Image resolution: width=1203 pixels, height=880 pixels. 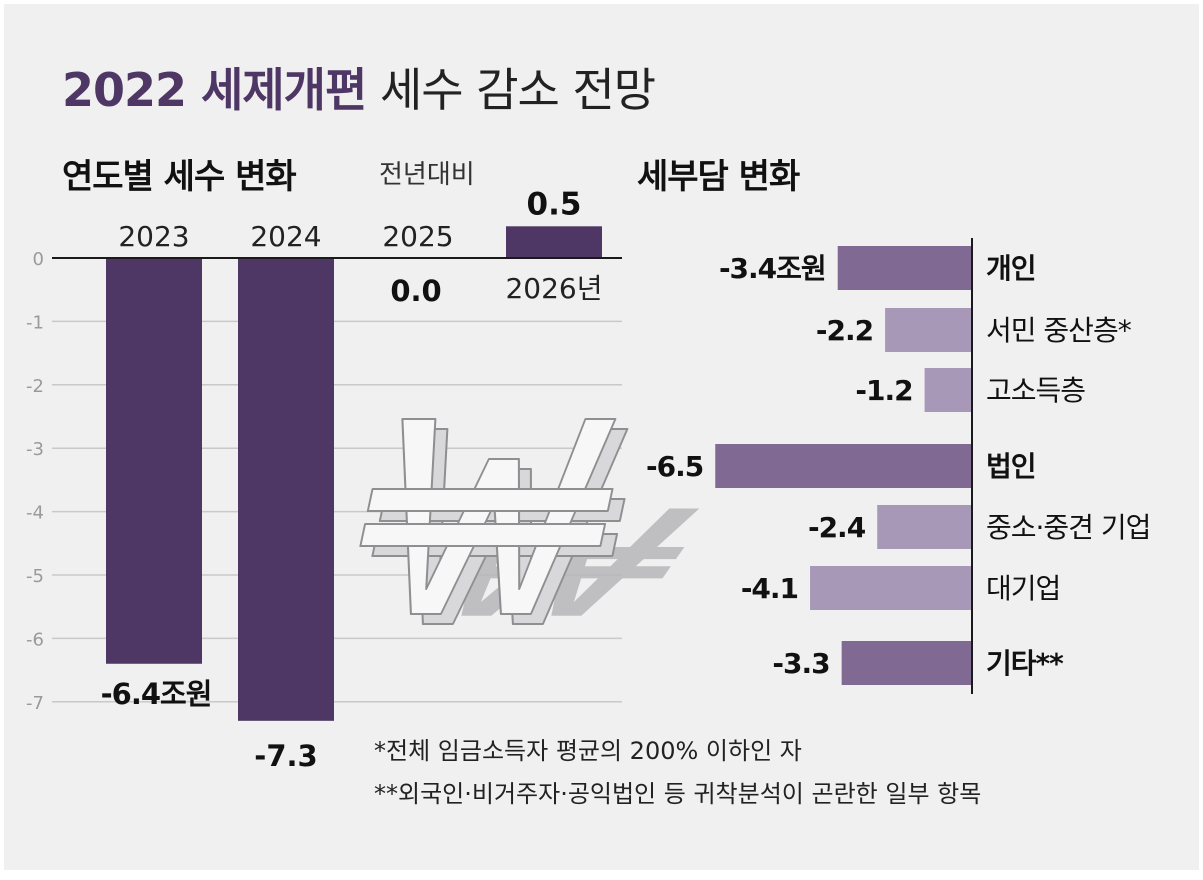 What do you see at coordinates (769, 588) in the screenshot?
I see `value-label: -4.1` at bounding box center [769, 588].